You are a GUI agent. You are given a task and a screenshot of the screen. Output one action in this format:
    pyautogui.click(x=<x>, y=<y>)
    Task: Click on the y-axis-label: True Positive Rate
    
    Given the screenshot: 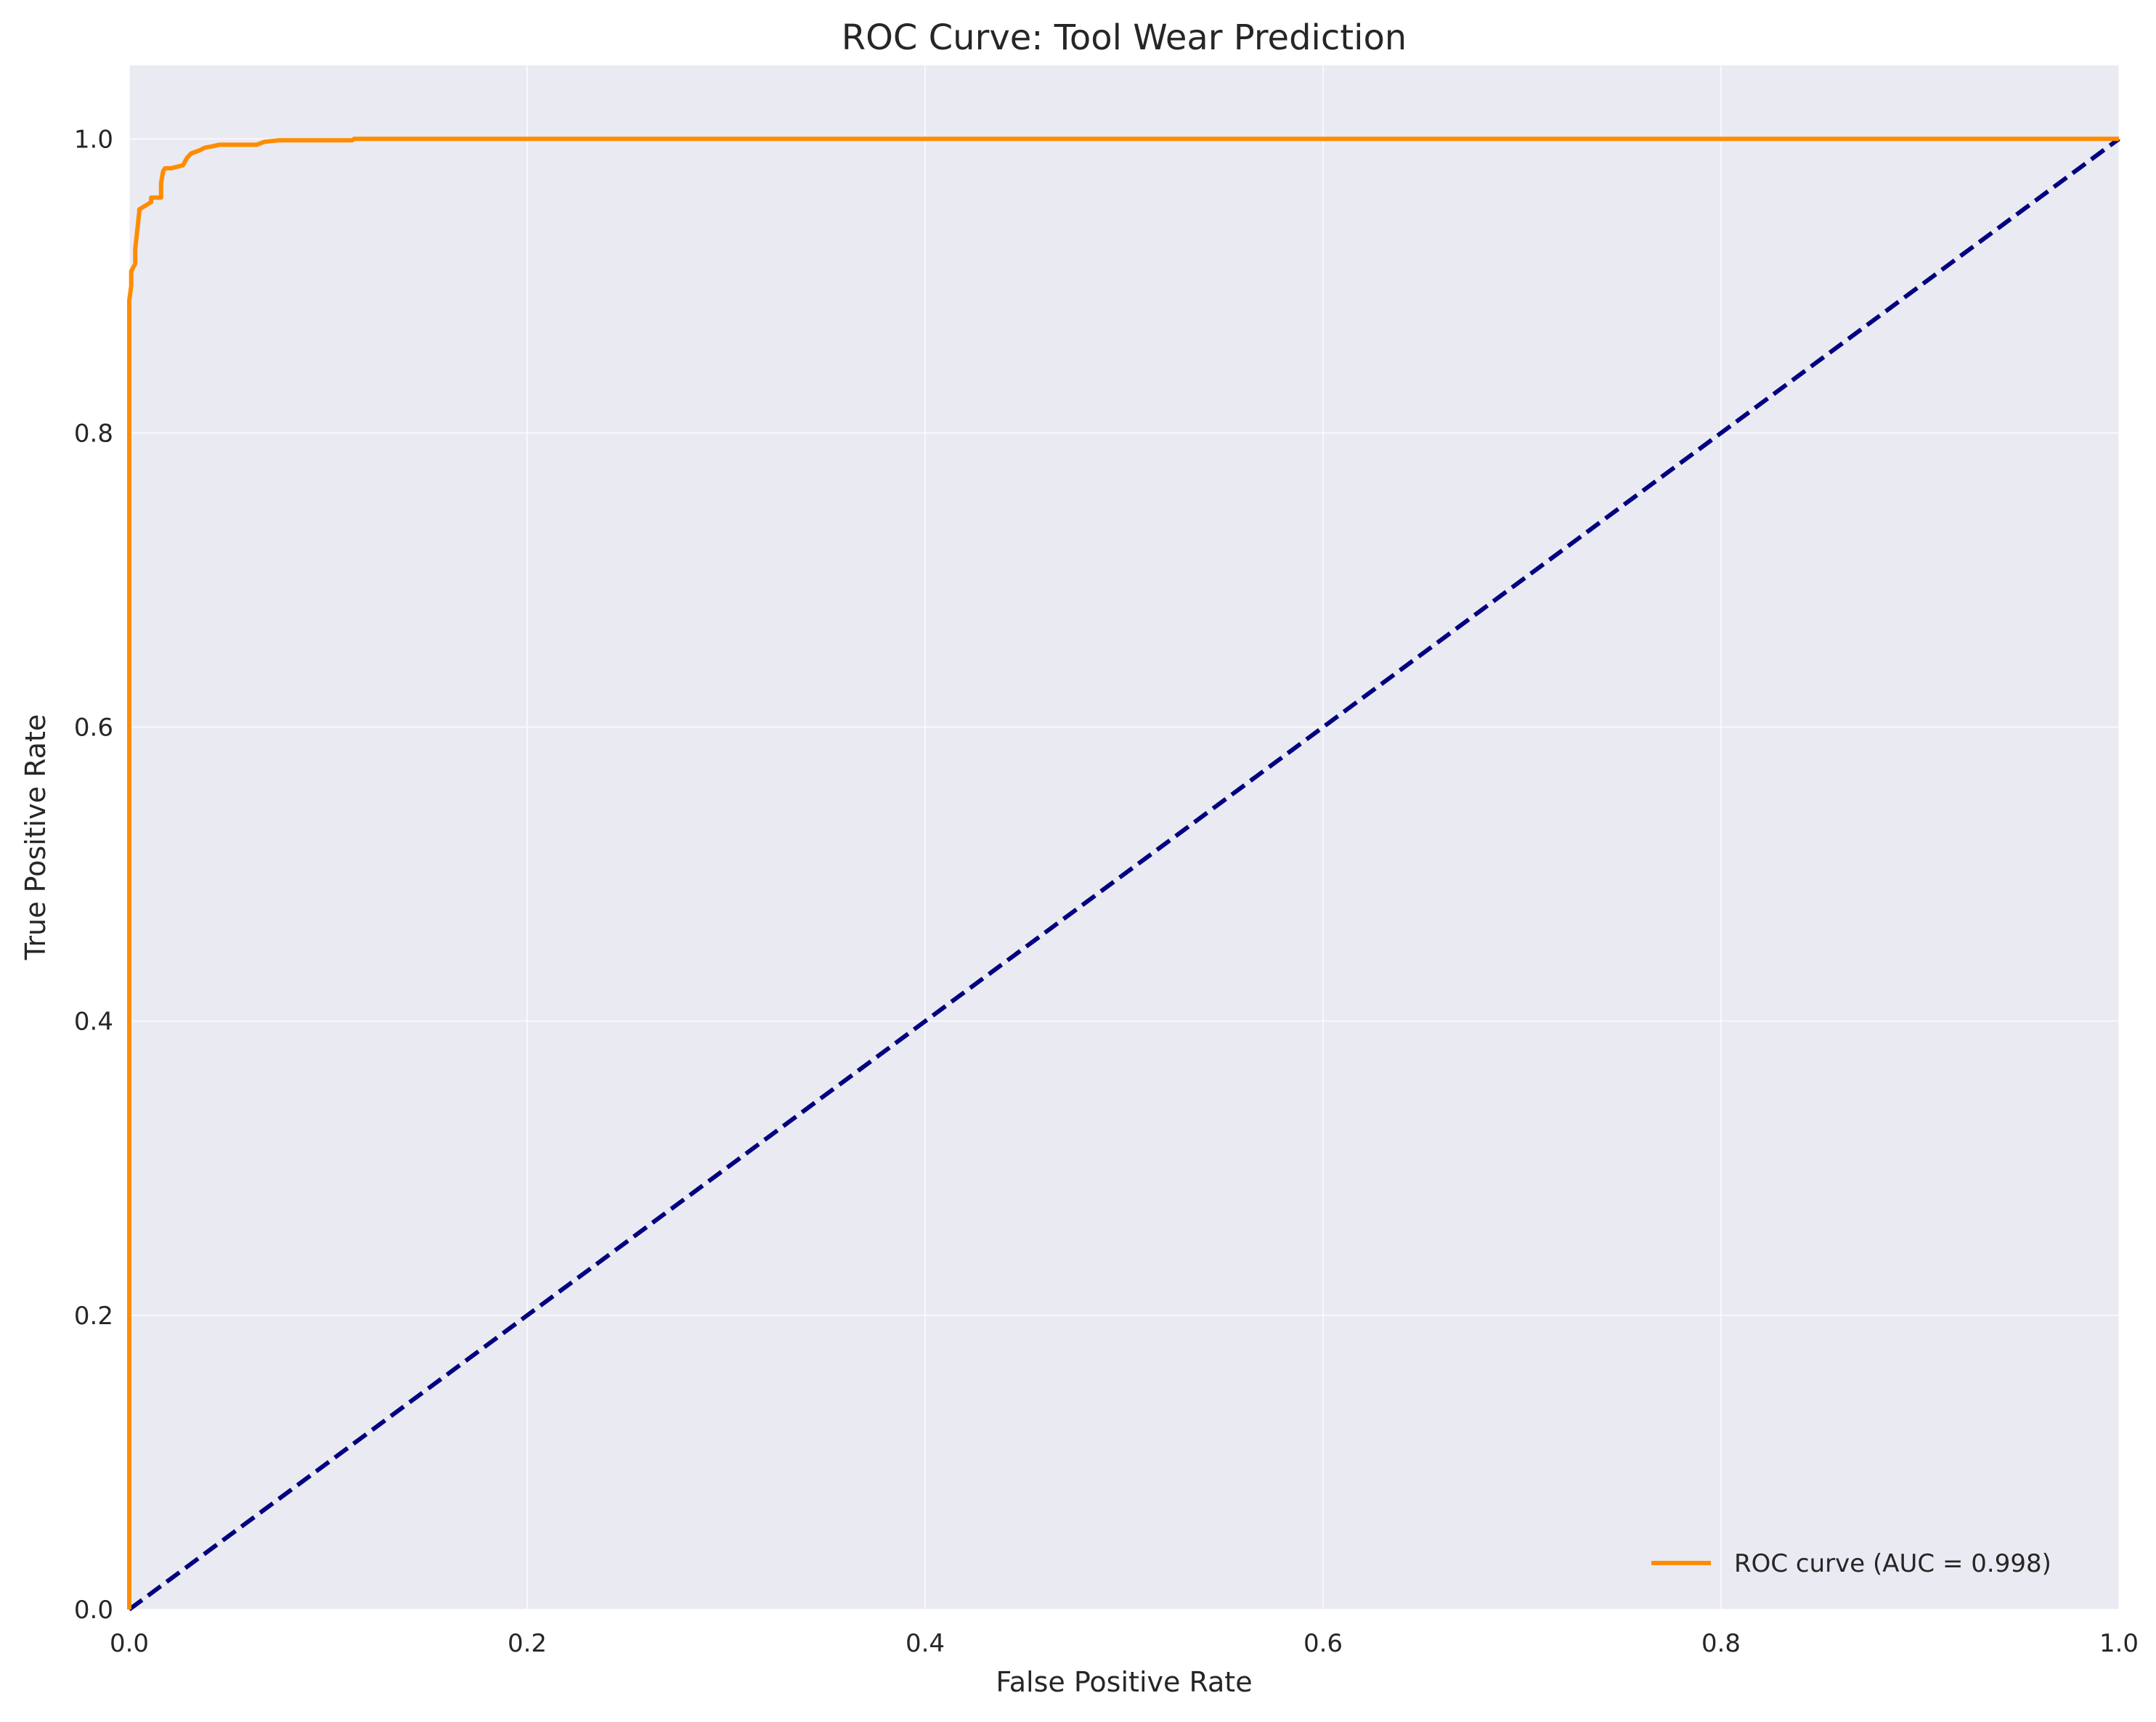 What is the action you would take?
    pyautogui.click(x=36, y=837)
    